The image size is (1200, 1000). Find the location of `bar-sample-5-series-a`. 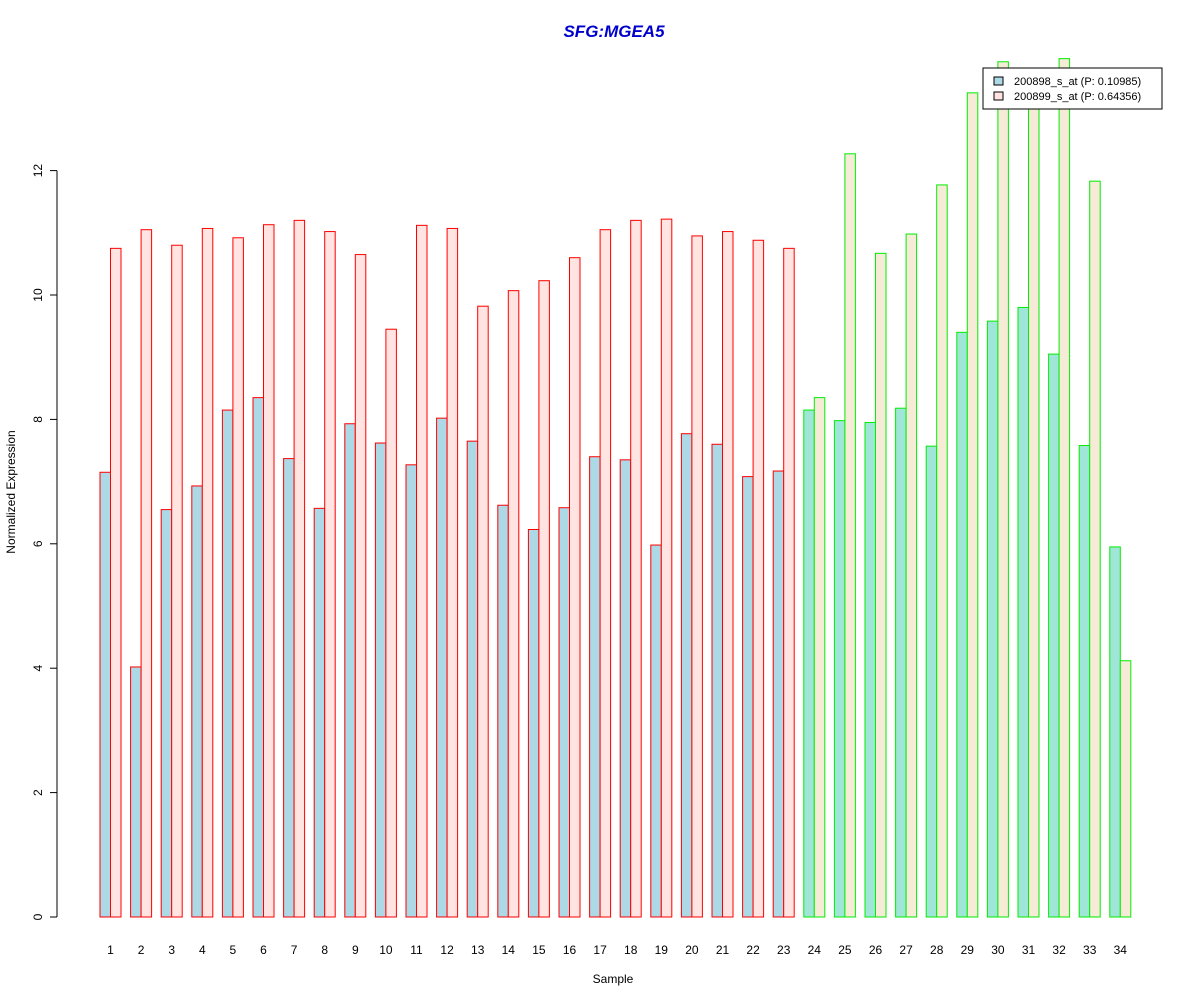

bar-sample-5-series-a is located at coordinates (227, 663).